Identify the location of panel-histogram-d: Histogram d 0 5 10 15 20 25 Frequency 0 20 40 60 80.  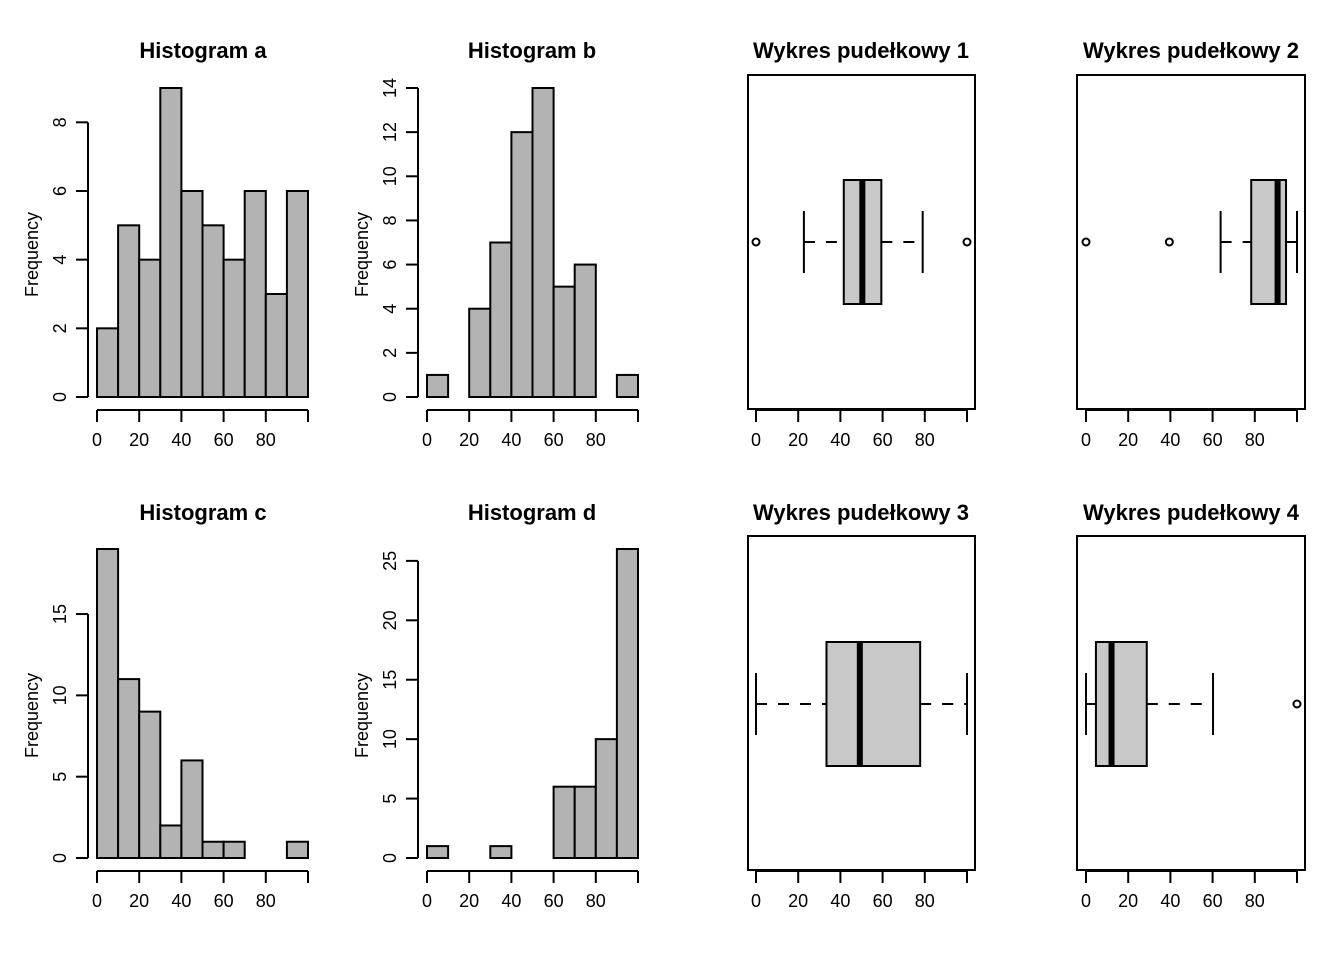
(496, 705).